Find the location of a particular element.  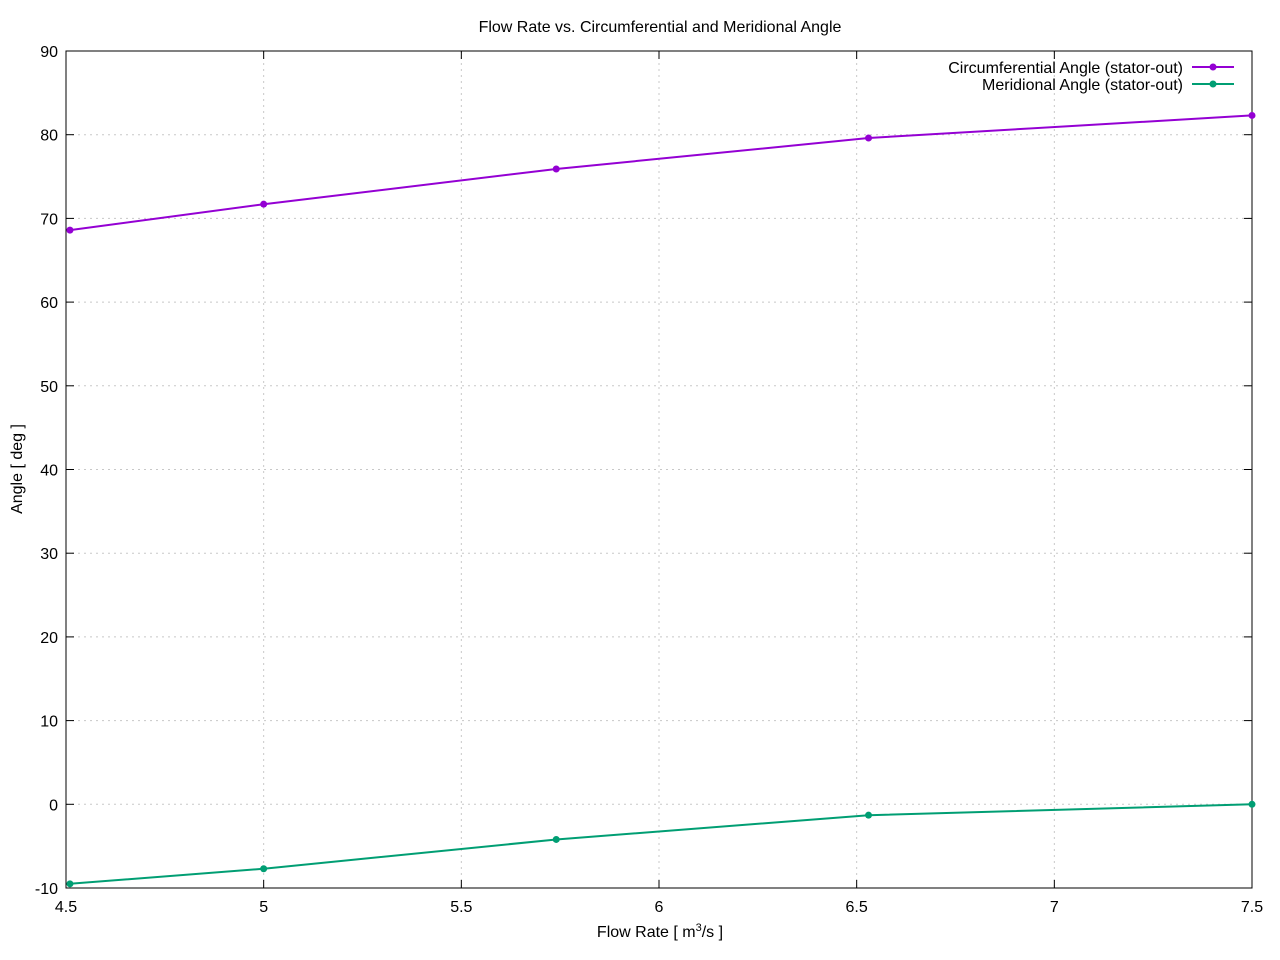

y-tick-label: 30 is located at coordinates (49, 554).